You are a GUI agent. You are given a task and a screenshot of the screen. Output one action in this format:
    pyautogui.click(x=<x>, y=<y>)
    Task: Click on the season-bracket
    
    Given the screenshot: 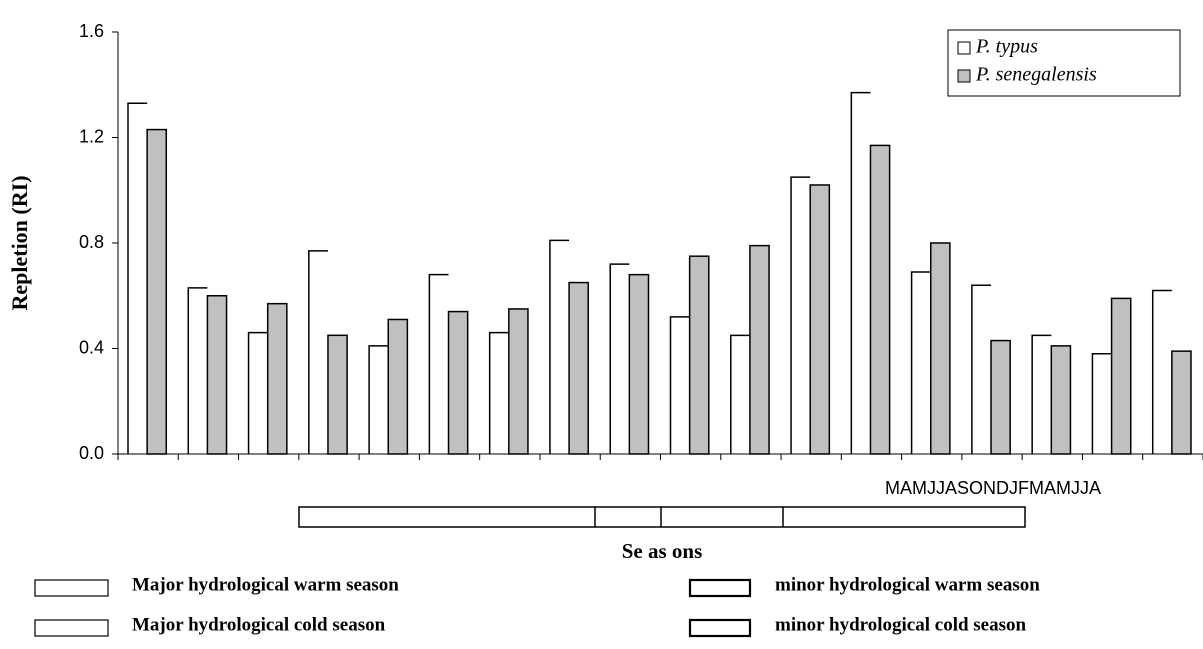 What is the action you would take?
    pyautogui.click(x=662, y=517)
    